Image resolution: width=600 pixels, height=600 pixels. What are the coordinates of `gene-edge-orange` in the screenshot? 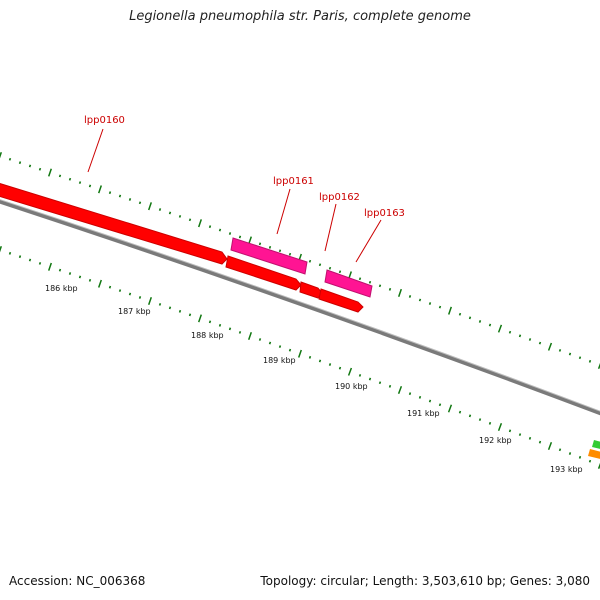 It's located at (594, 454).